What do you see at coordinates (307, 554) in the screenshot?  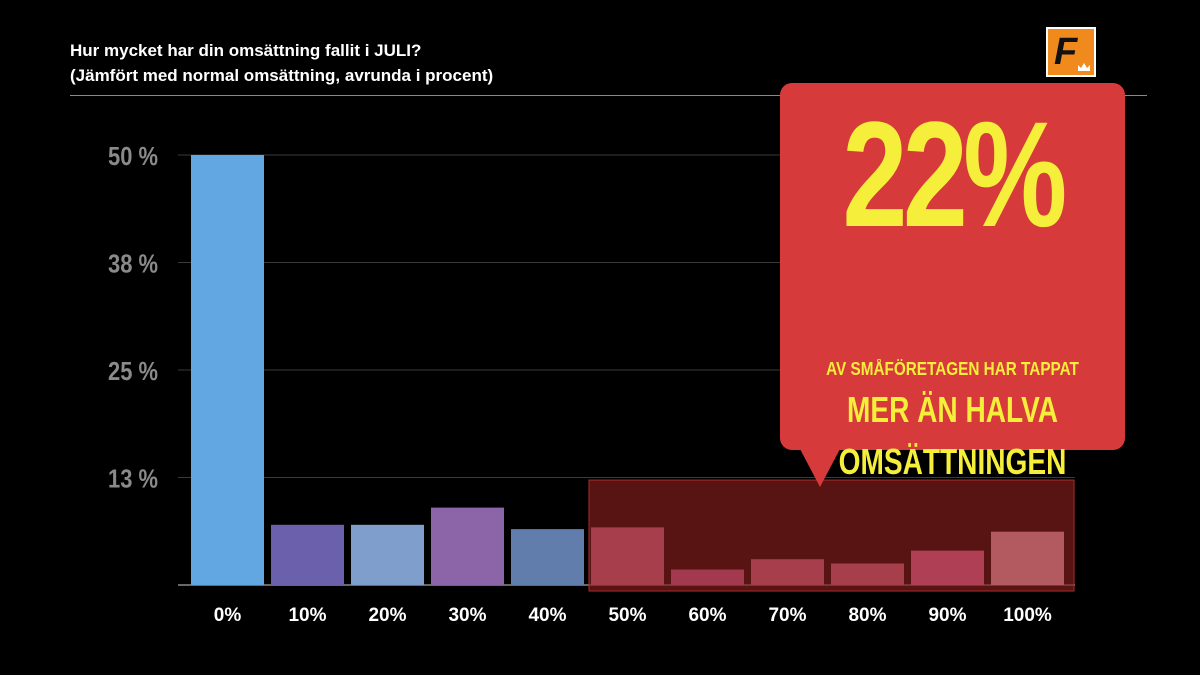 I see `bar-10pct` at bounding box center [307, 554].